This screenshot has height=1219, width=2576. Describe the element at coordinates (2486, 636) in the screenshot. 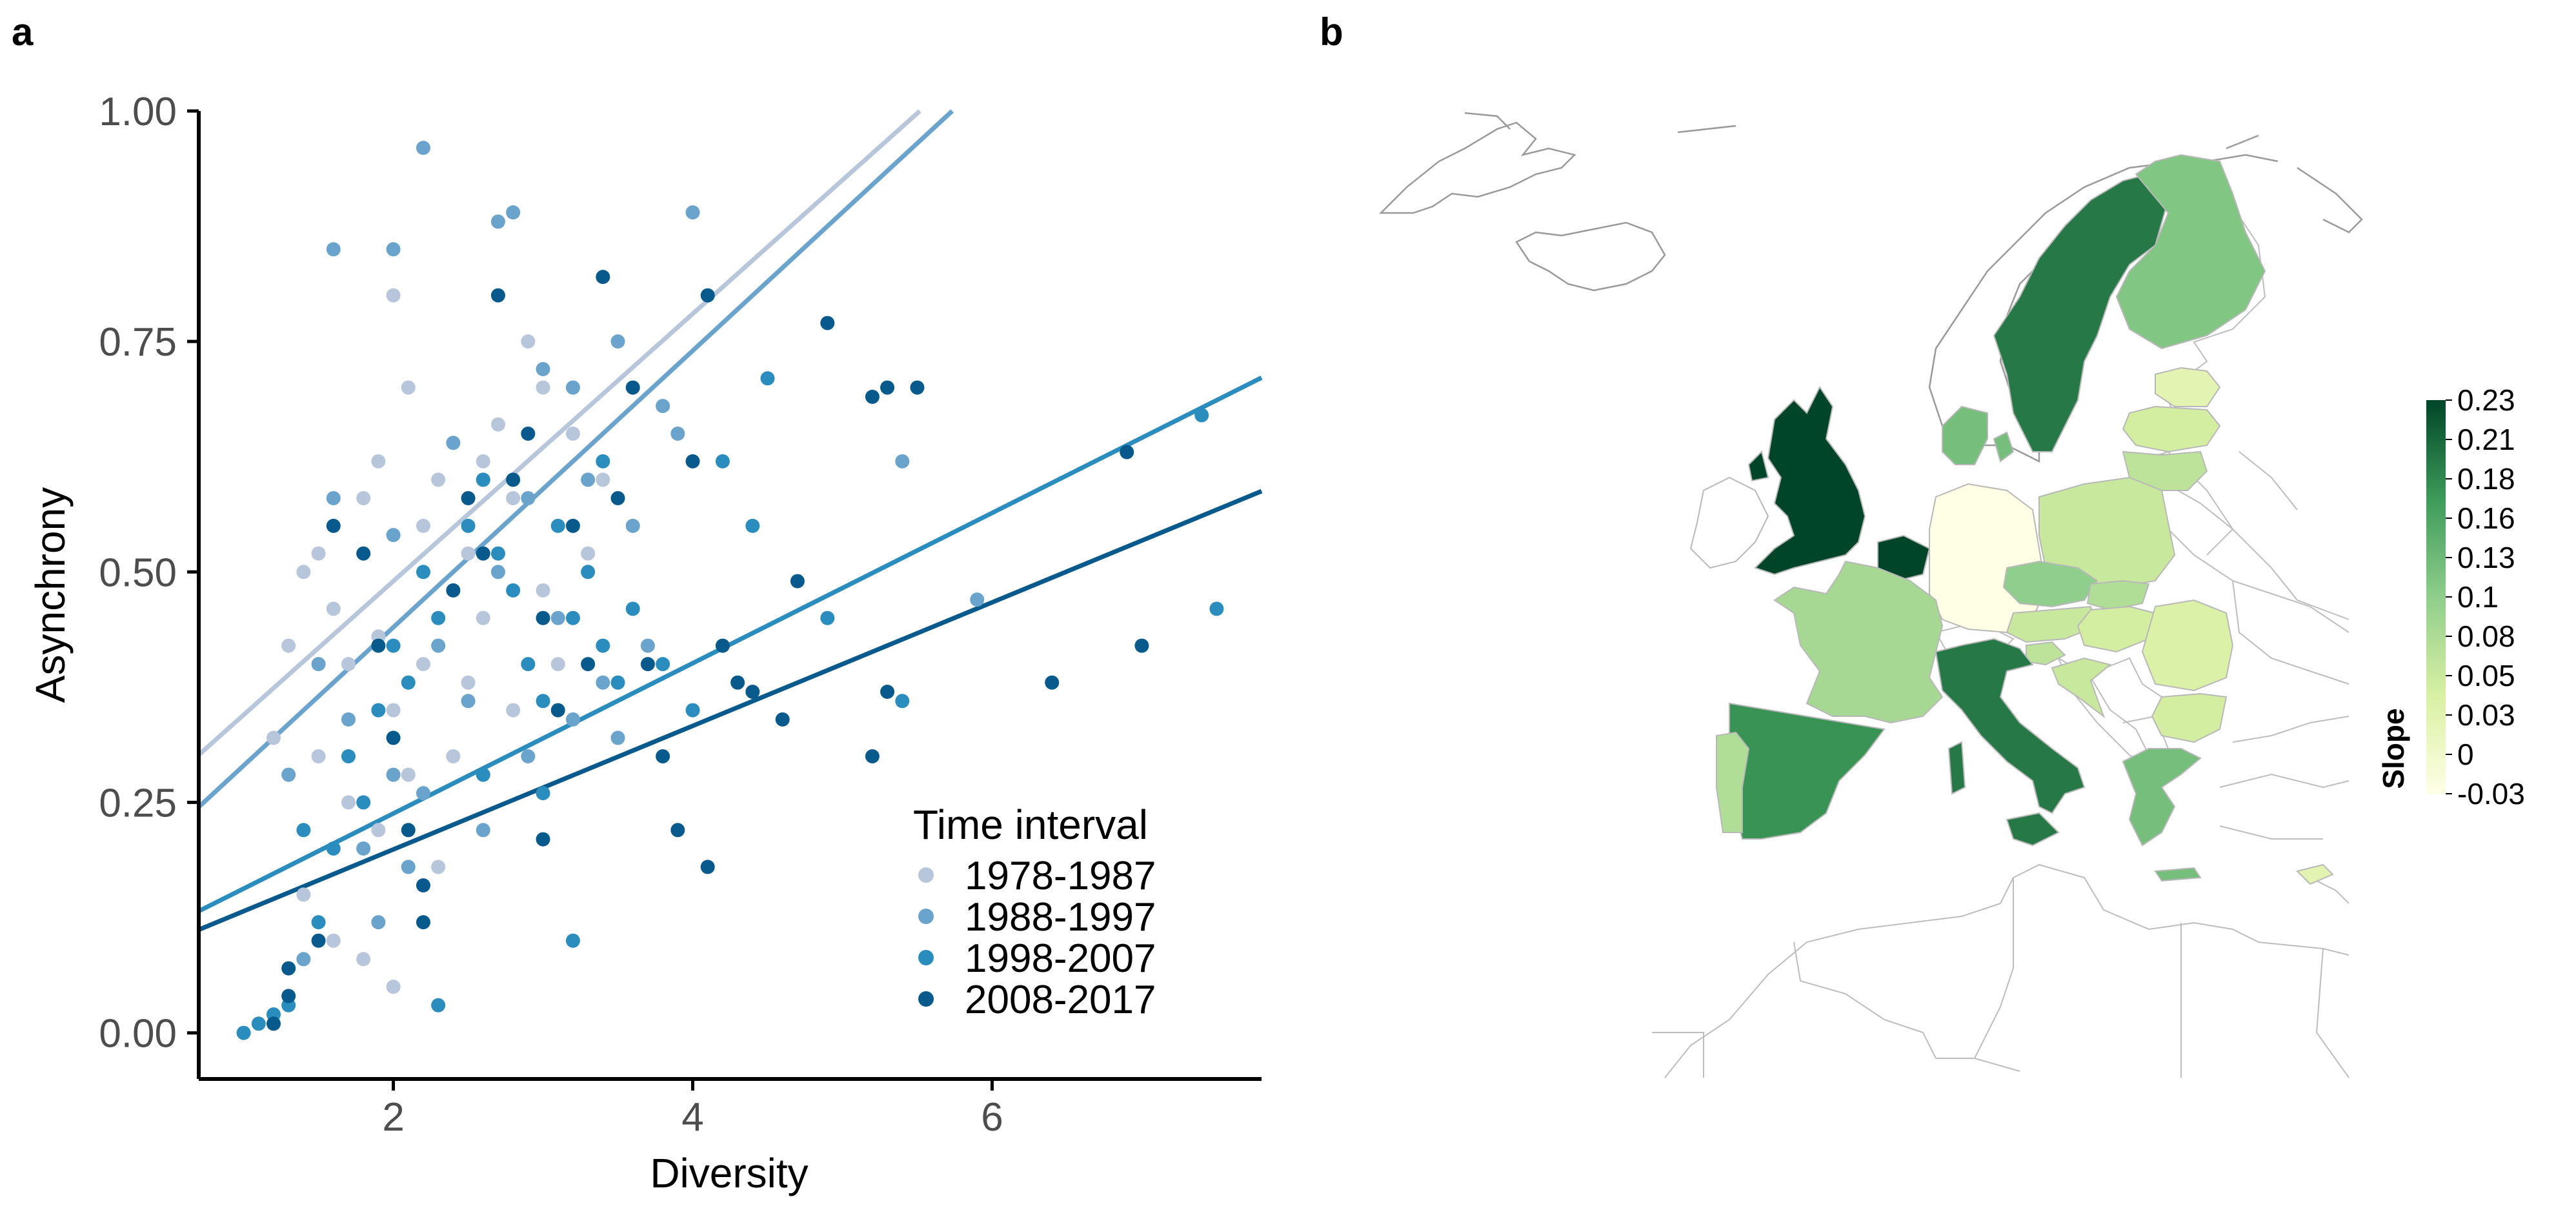

I see `colorbar-tick-label: 0.08` at that location.